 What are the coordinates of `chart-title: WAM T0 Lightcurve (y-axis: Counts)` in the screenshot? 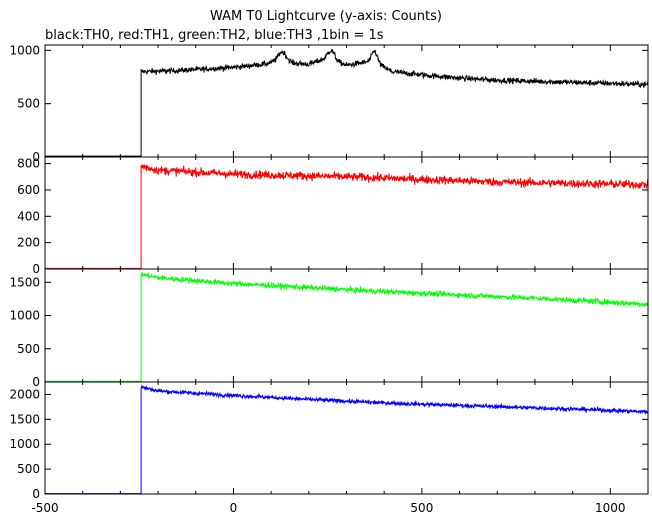 It's located at (326, 16).